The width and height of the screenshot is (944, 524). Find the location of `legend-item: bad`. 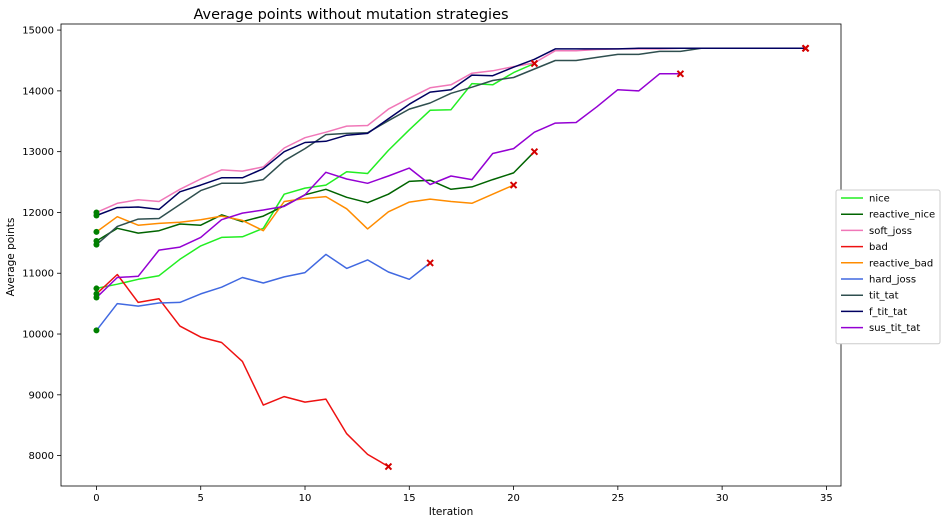

legend-item: bad is located at coordinates (864, 247).